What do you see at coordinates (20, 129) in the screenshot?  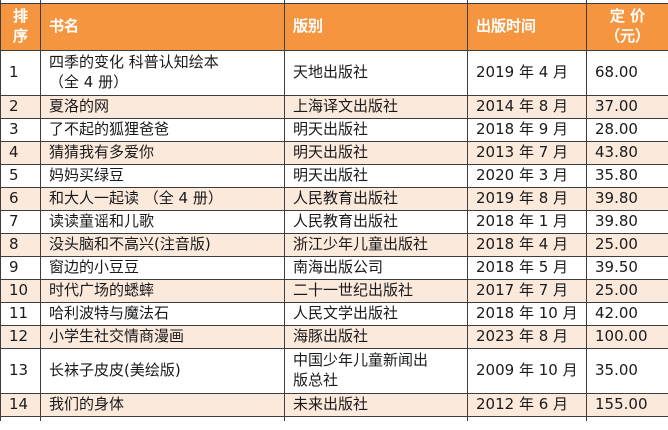 I see `cell-rank: 3` at bounding box center [20, 129].